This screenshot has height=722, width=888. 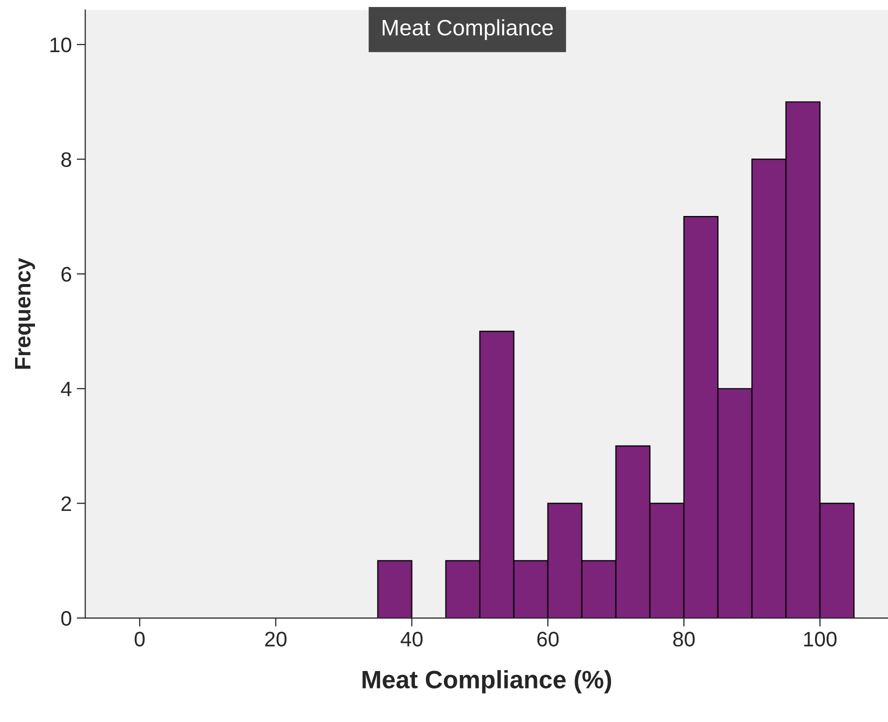 I want to click on y-tick-label: 0, so click(x=66, y=618).